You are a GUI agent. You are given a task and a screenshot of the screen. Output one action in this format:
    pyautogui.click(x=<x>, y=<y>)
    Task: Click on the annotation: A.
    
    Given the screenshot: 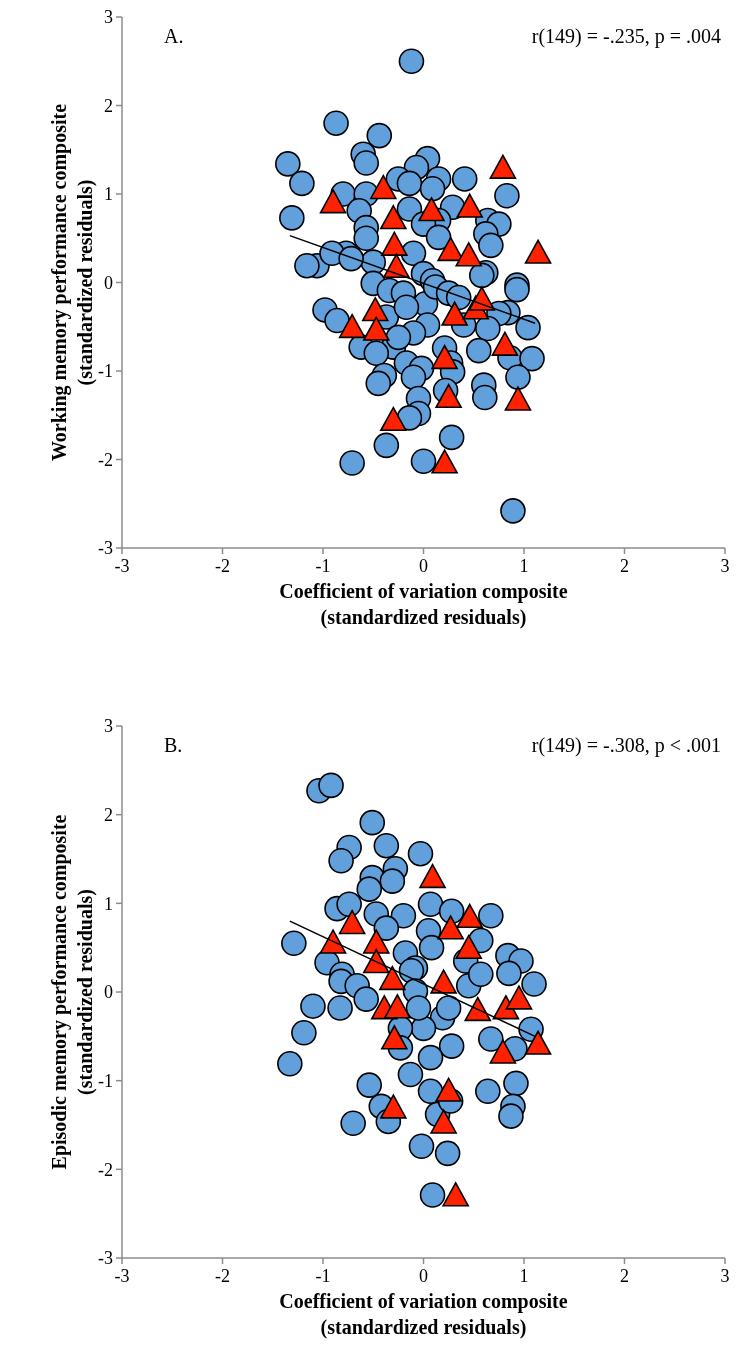 What is the action you would take?
    pyautogui.click(x=174, y=36)
    